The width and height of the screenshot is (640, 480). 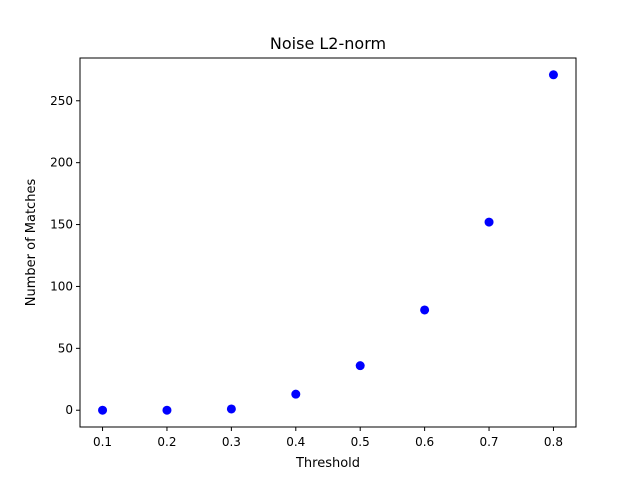 What do you see at coordinates (31, 243) in the screenshot?
I see `y-axis-label: Number of Matches` at bounding box center [31, 243].